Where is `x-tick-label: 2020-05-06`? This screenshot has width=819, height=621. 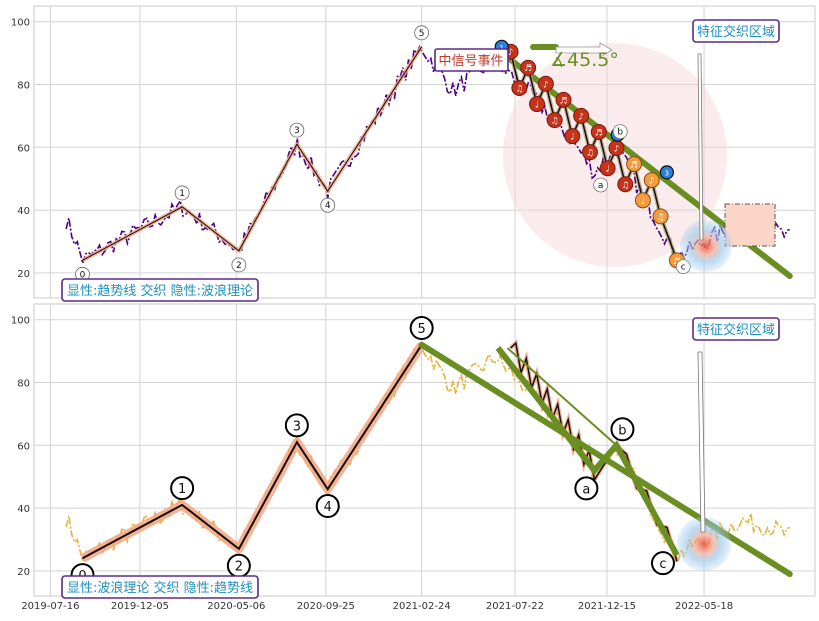 x-tick-label: 2020-05-06 is located at coordinates (236, 606).